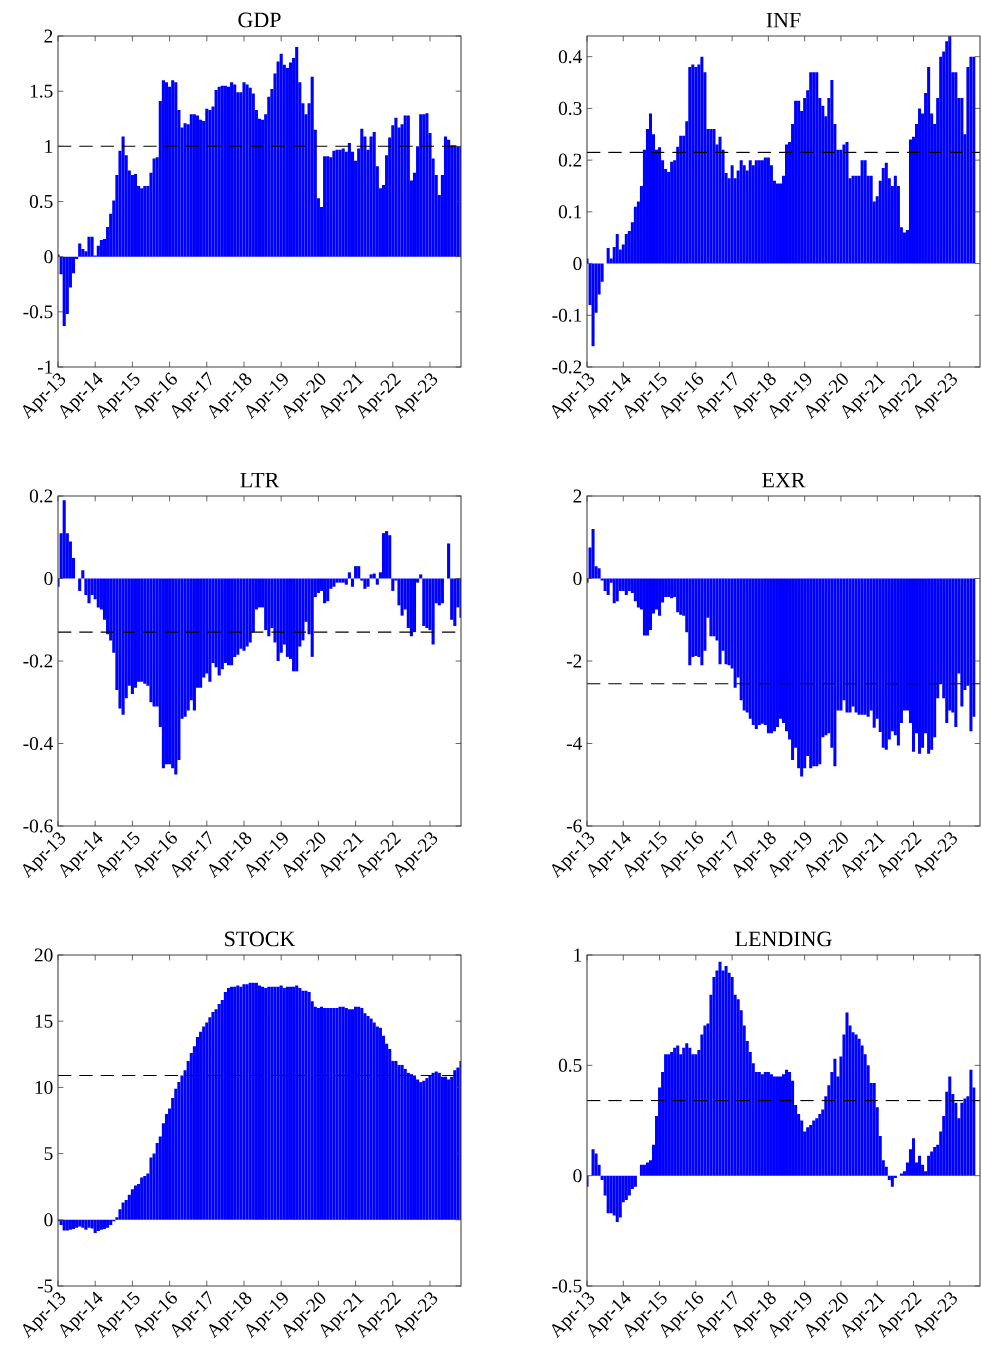 The height and width of the screenshot is (1366, 982). I want to click on chart-title: LTR, so click(260, 480).